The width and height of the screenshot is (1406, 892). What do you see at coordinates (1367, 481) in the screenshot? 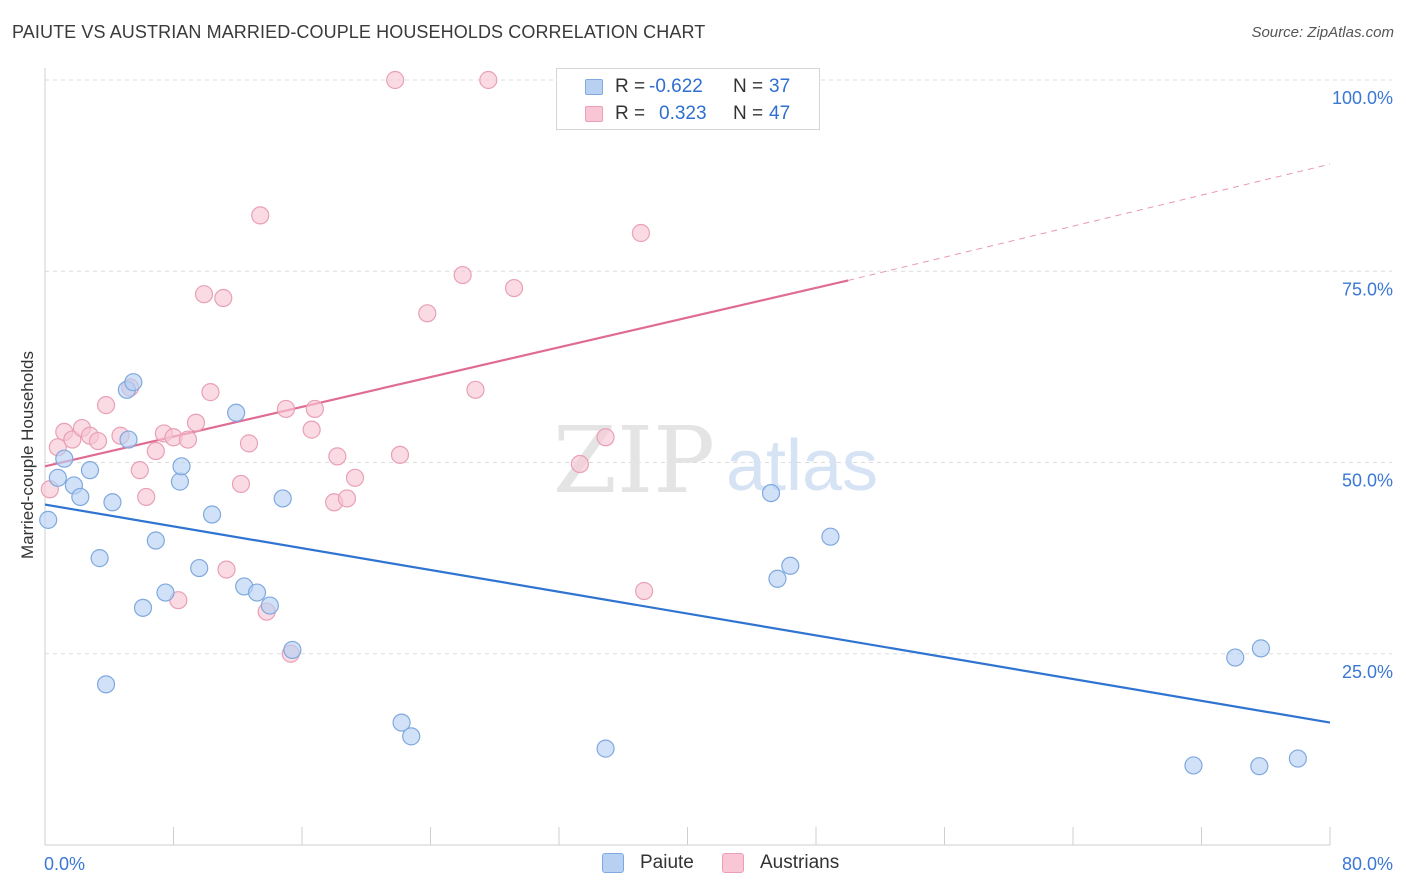
I see `y-tick-label: 50.0%` at bounding box center [1367, 481].